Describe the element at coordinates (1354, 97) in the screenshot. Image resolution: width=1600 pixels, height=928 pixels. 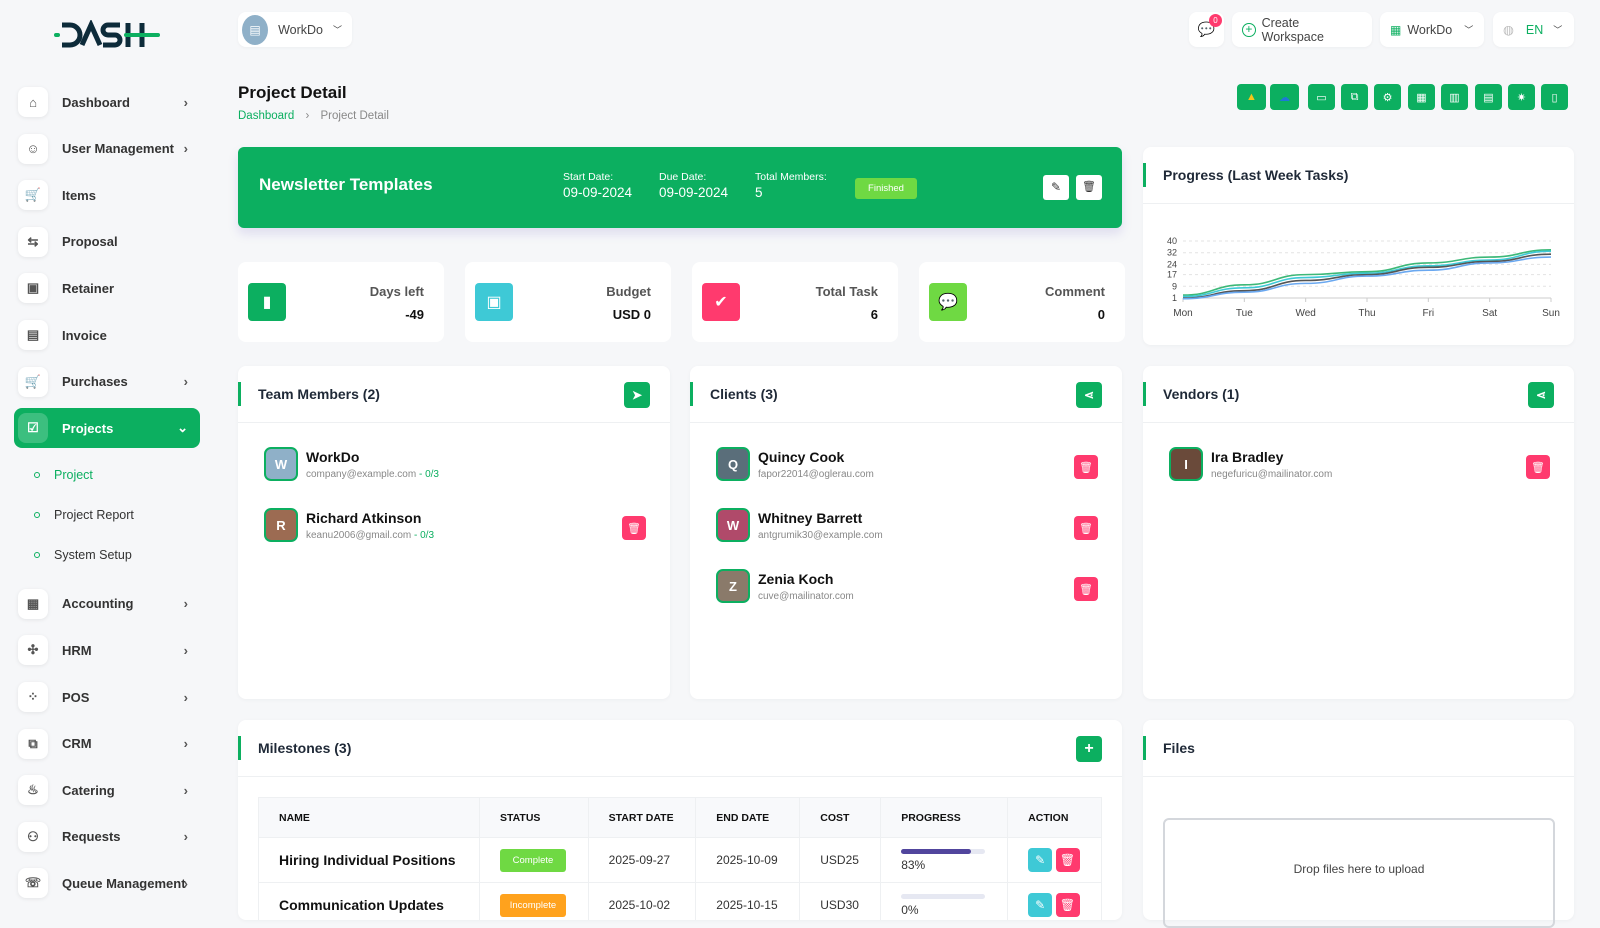
I see `toolbar-copy-button: ⧉` at that location.